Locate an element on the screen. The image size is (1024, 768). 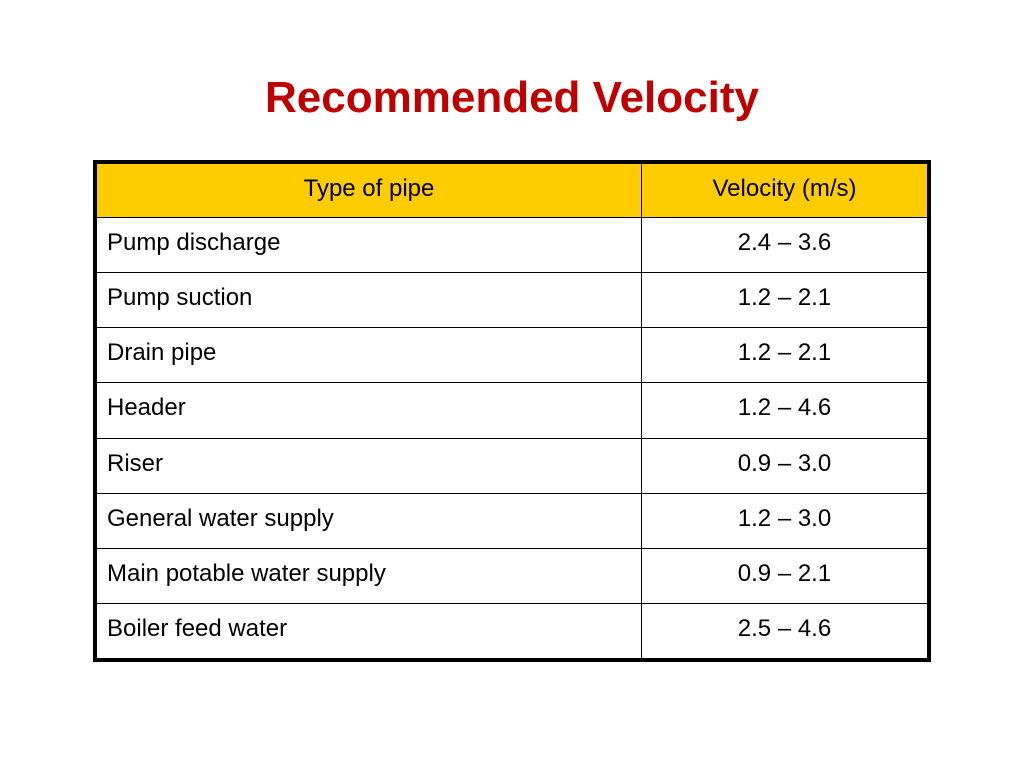
velocity-cell: 2.4 – 3.6 is located at coordinates (784, 245).